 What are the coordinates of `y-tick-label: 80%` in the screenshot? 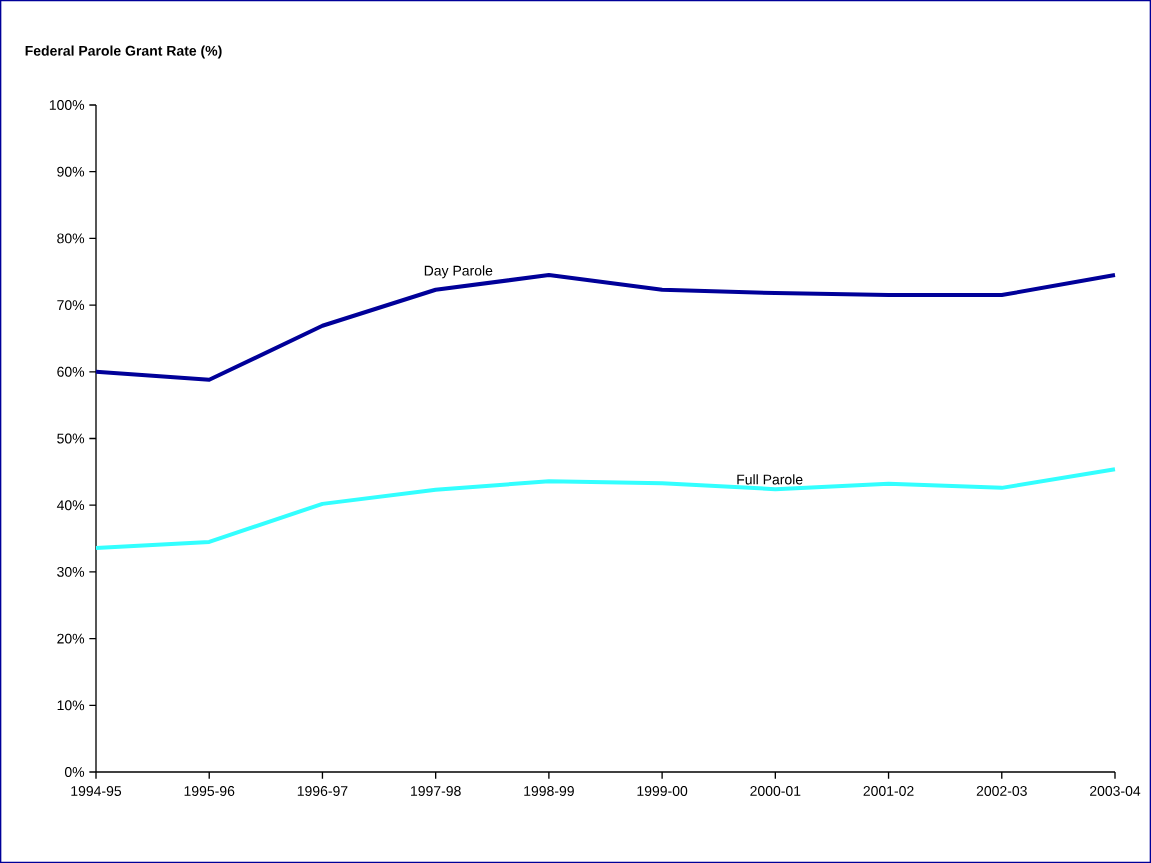 It's located at (71, 238).